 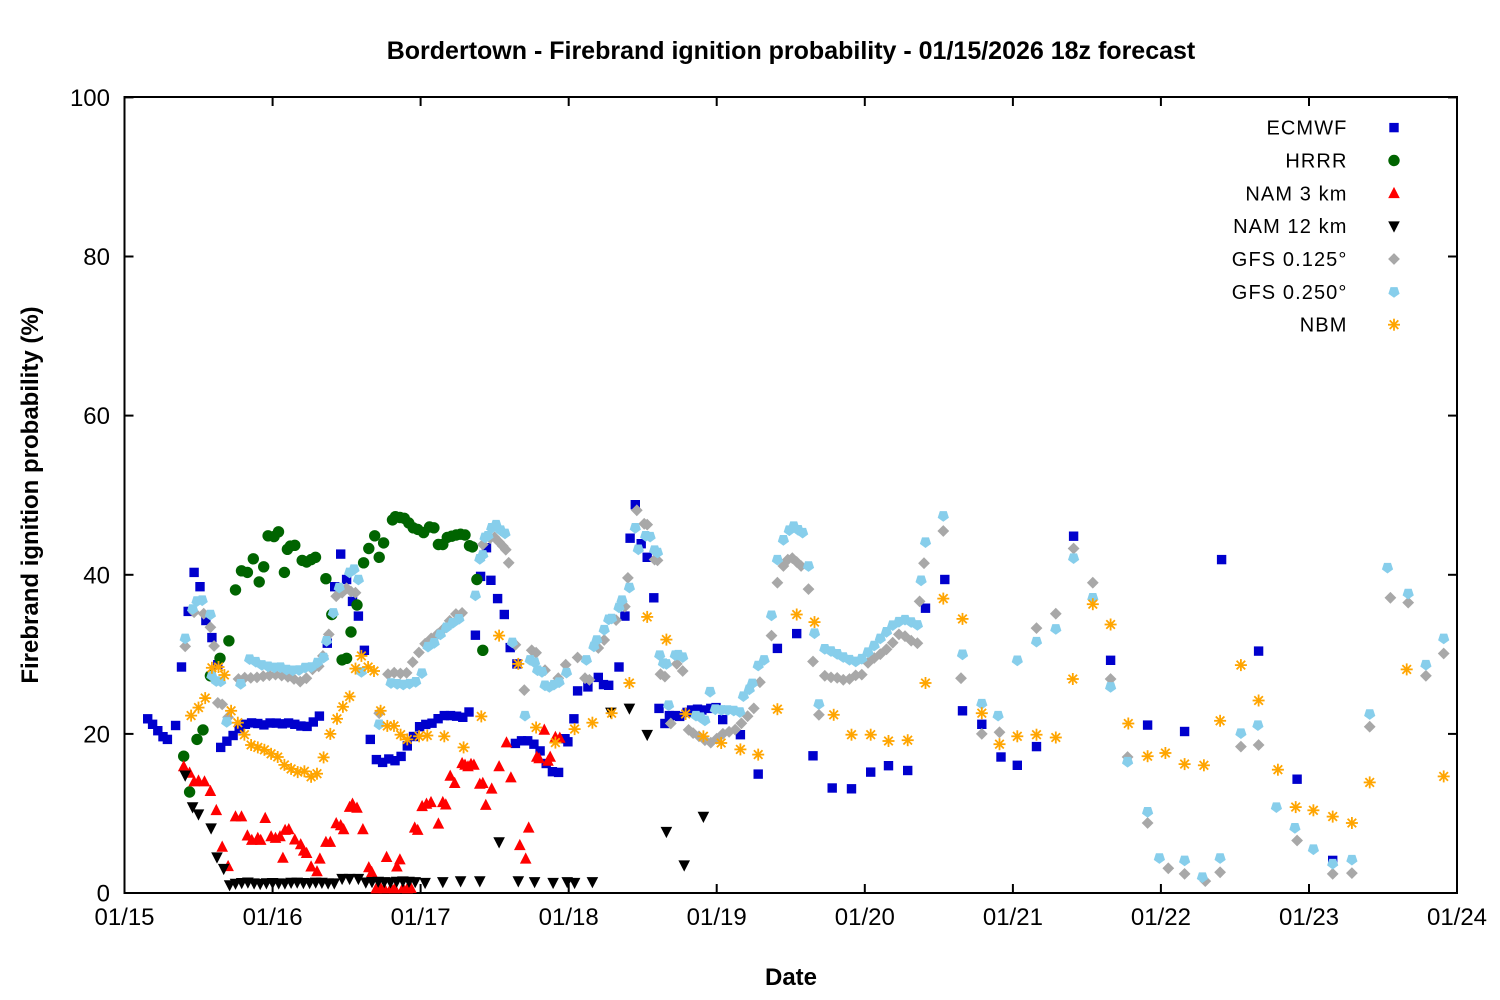 I want to click on svg-text: 01/19, so click(x=717, y=917).